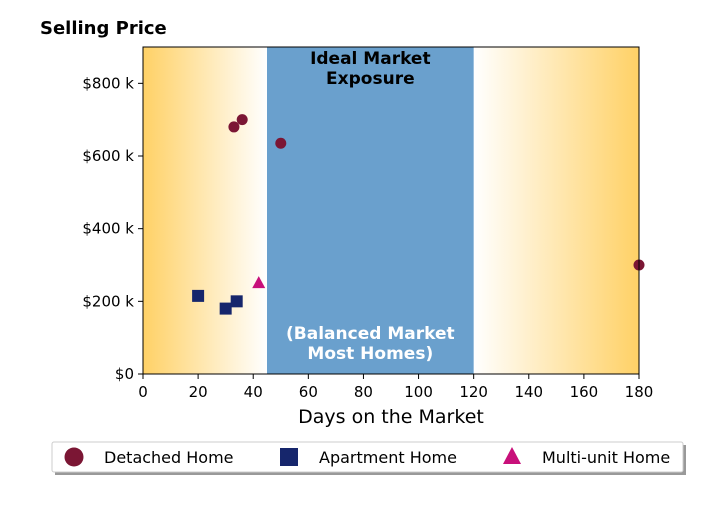  Describe the element at coordinates (556, 210) in the screenshot. I see `background-gradient-right` at that location.